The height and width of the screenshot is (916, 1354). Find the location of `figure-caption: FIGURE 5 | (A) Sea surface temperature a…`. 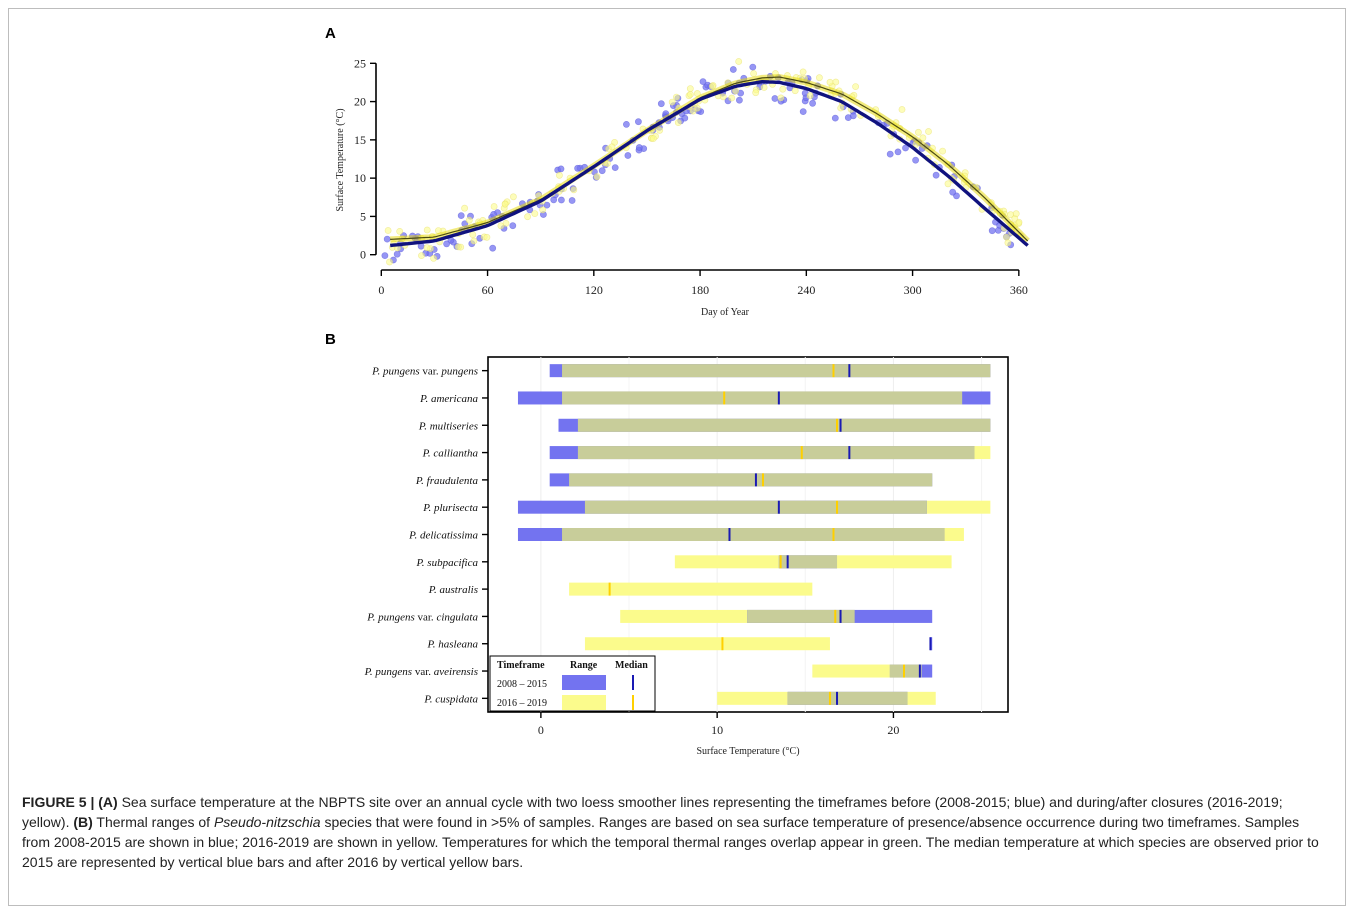

figure-caption: FIGURE 5 | (A) Sea surface temperature a… is located at coordinates (672, 832).